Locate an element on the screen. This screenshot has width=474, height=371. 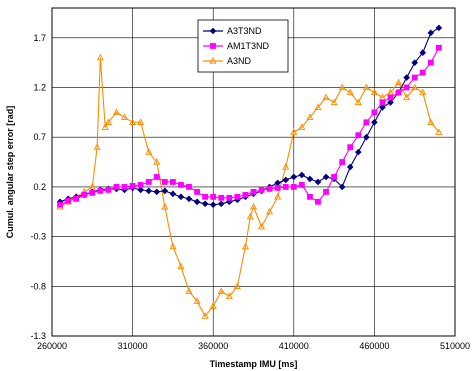
legend-item: A3ND is located at coordinates (227, 61).